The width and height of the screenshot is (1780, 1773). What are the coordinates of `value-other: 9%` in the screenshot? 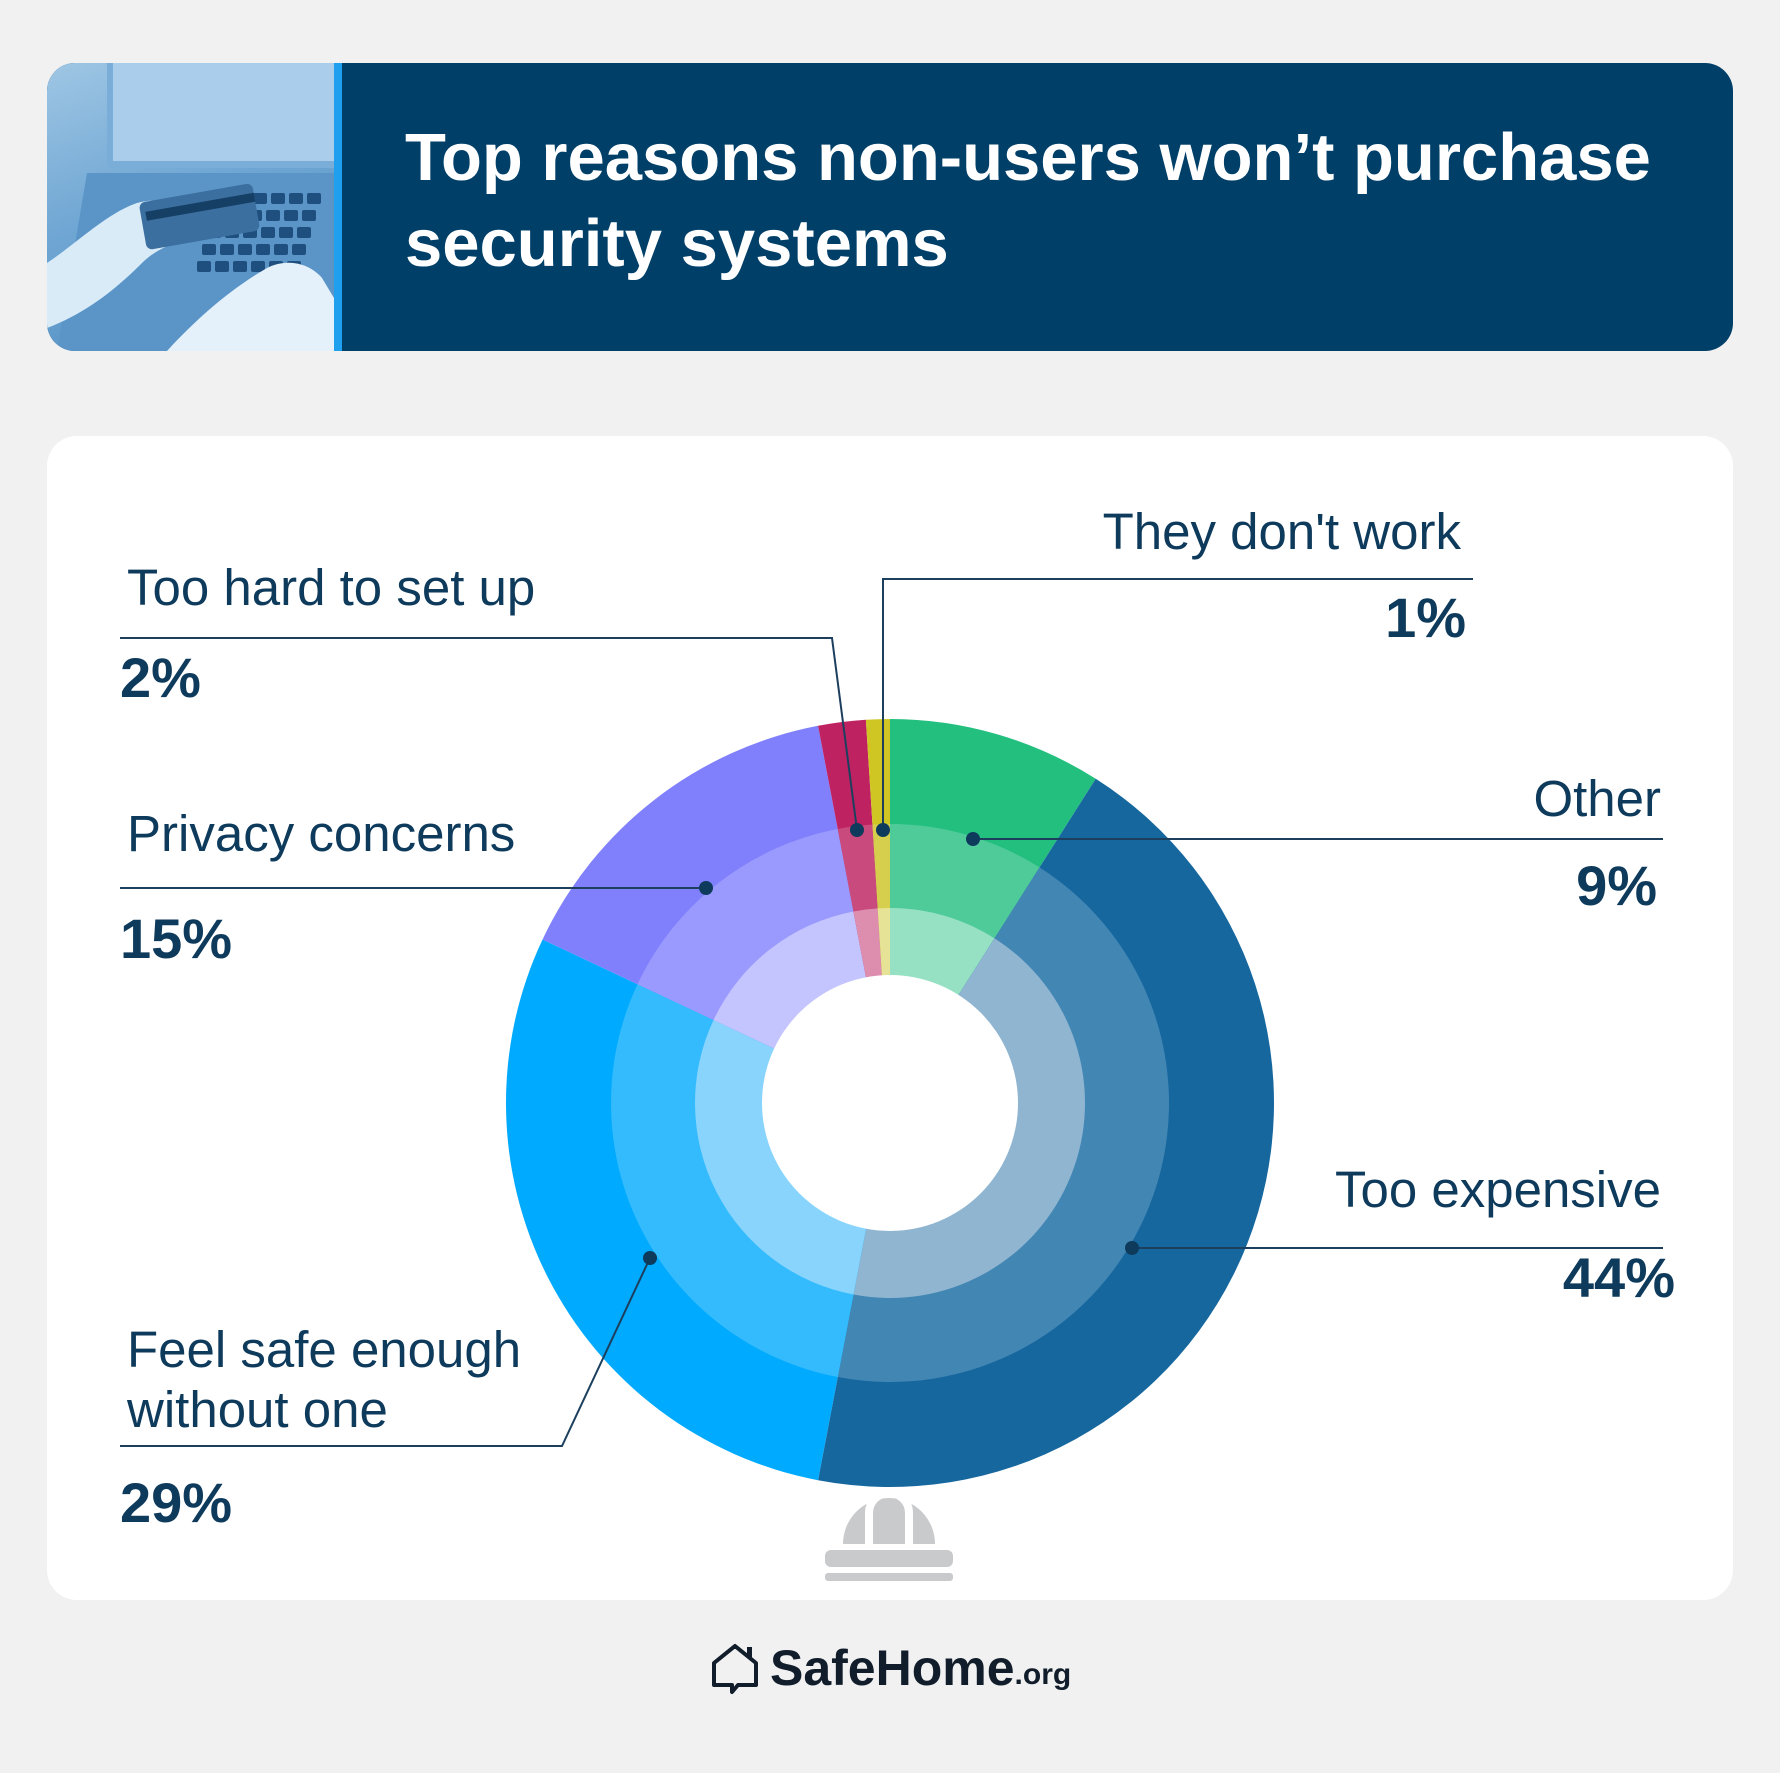 It's located at (1616, 885).